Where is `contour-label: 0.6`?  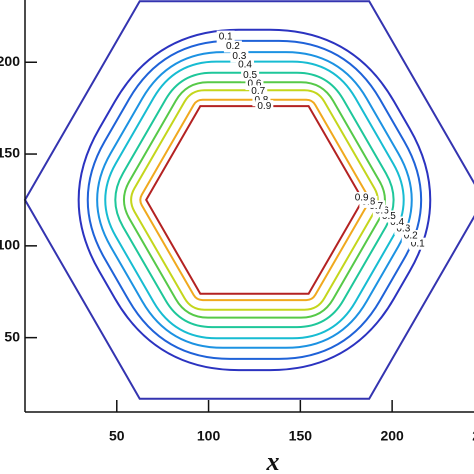 contour-label: 0.6 is located at coordinates (255, 84).